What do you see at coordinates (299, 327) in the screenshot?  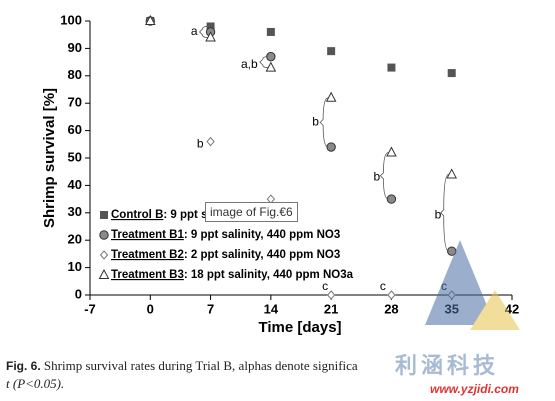 I see `x-axis-title: Time [days]` at bounding box center [299, 327].